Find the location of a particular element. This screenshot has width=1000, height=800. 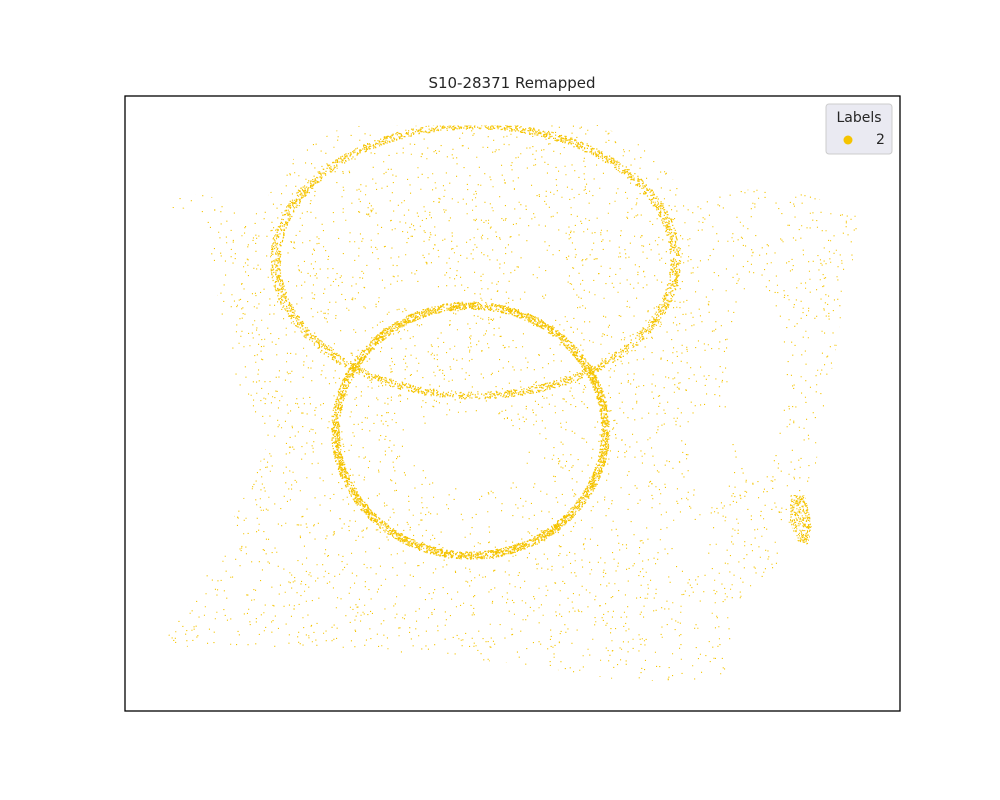

legend-marker is located at coordinates (848, 140).